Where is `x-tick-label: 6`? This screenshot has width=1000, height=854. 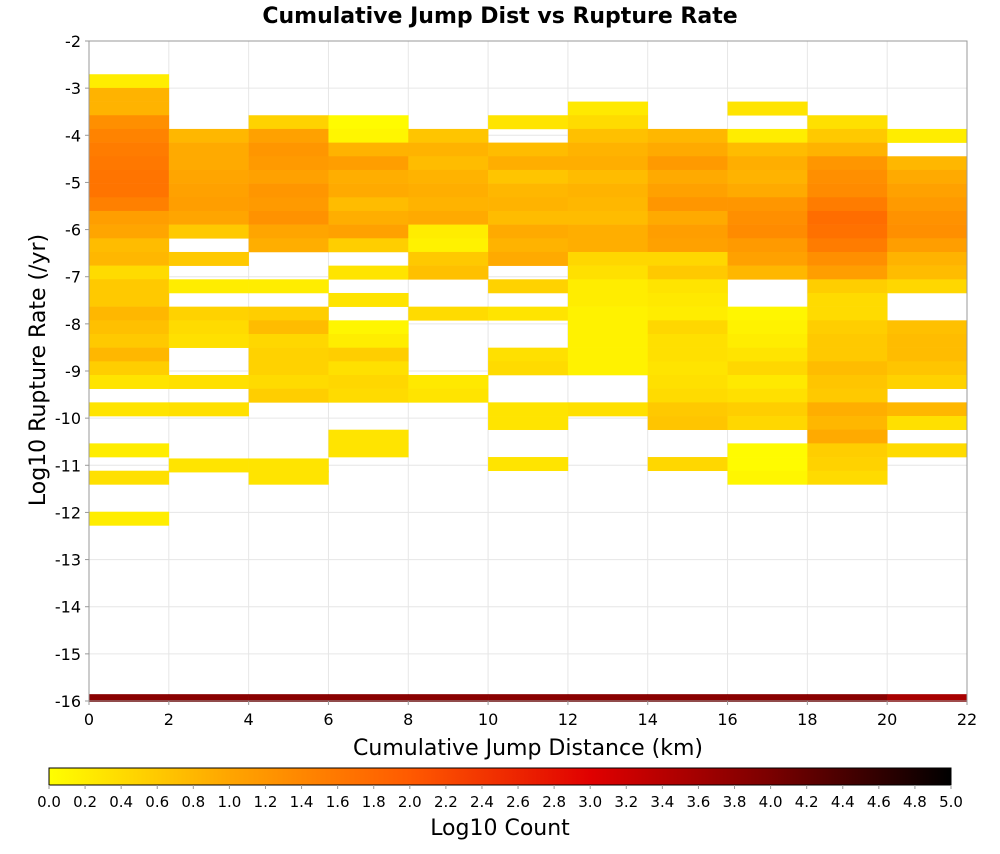
x-tick-label: 6 is located at coordinates (328, 719).